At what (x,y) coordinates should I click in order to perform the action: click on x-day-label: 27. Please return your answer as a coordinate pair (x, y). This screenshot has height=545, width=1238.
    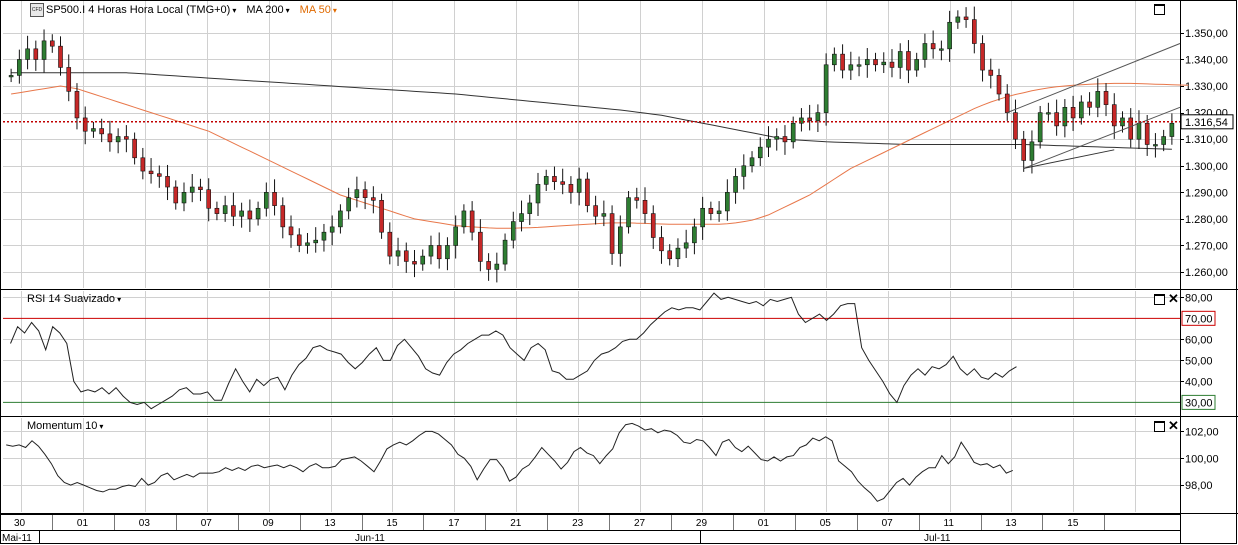
    Looking at the image, I should click on (640, 523).